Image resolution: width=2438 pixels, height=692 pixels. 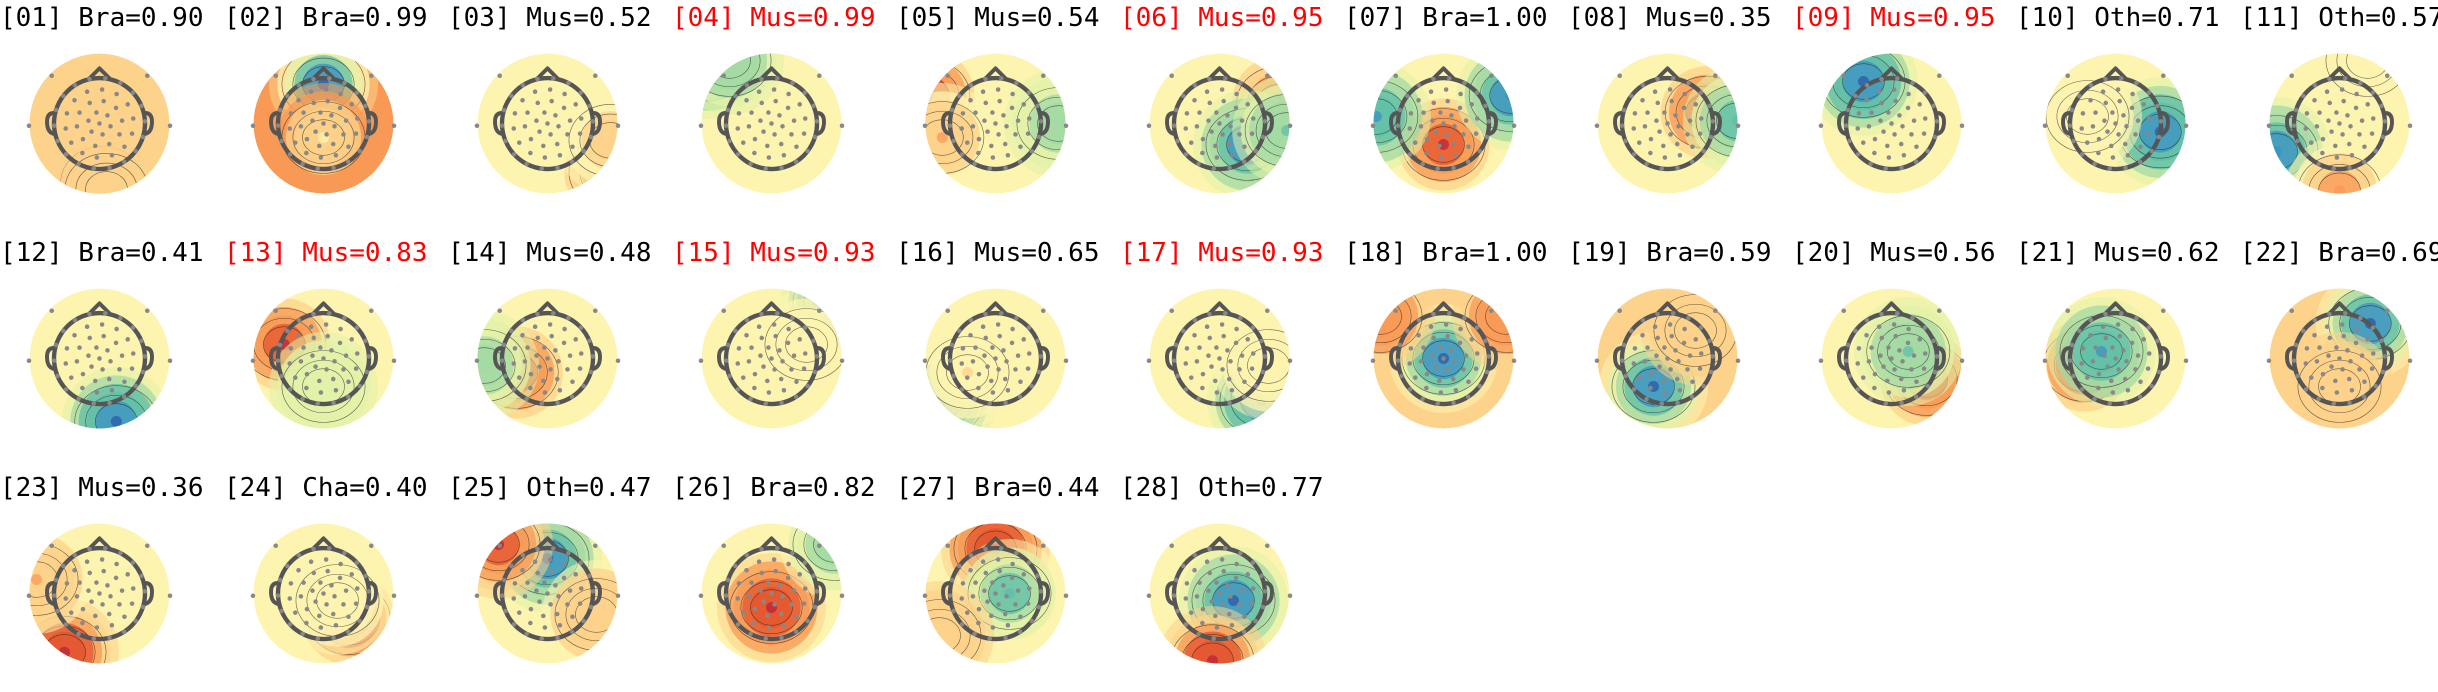 What do you see at coordinates (1680, 111) in the screenshot?
I see `component-cell: [08] Mus=0.35` at bounding box center [1680, 111].